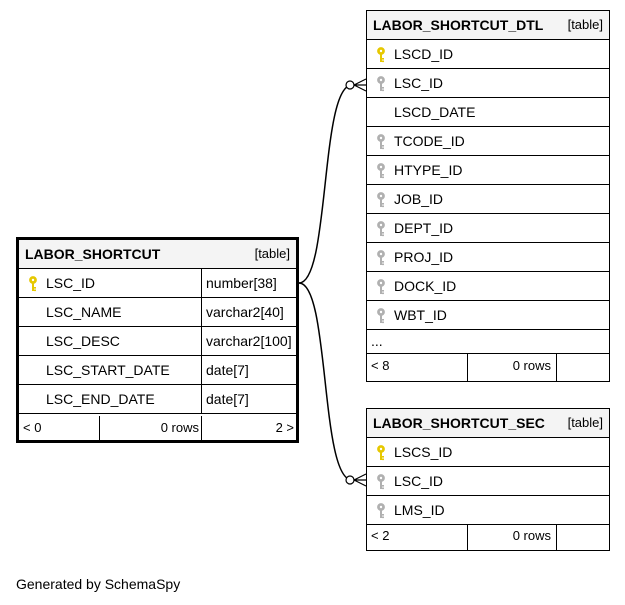 The image size is (625, 605). Describe the element at coordinates (249, 429) in the screenshot. I see `footer-children: 2 >` at that location.